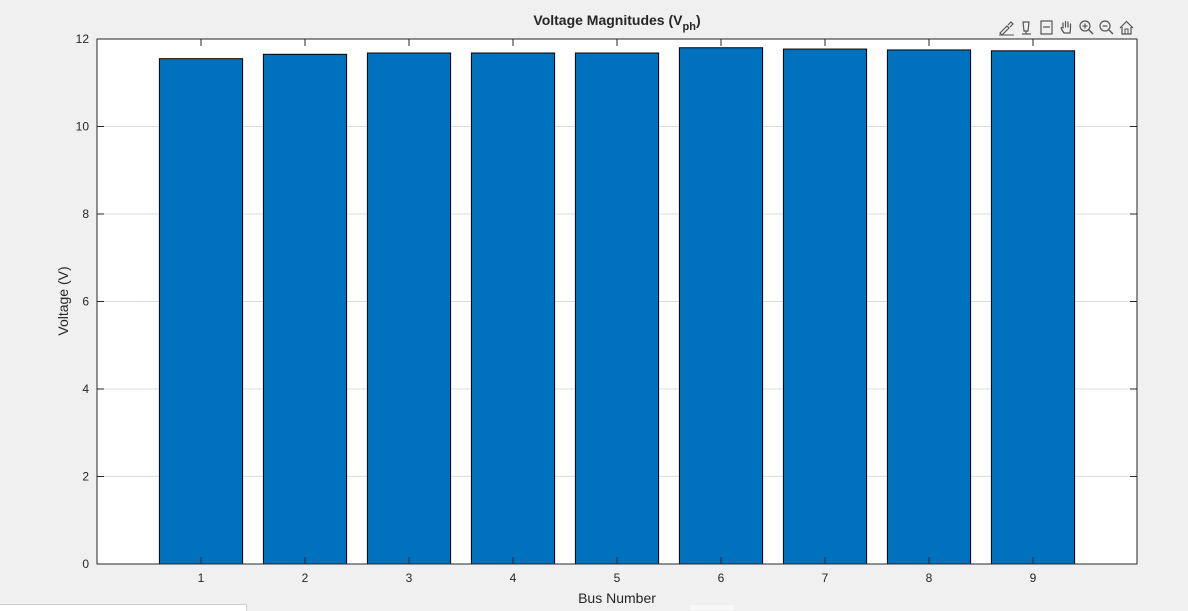  What do you see at coordinates (409, 578) in the screenshot?
I see `x-tick-label: 3` at bounding box center [409, 578].